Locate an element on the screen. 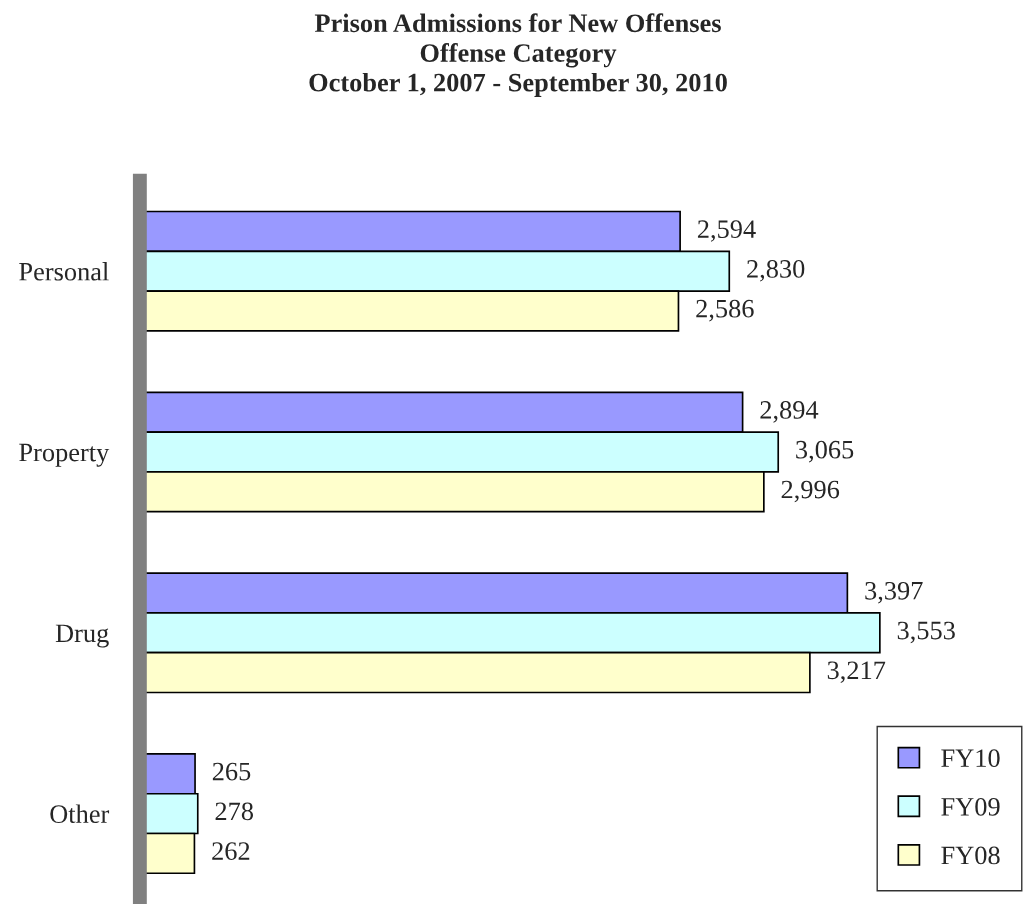 This screenshot has height=904, width=1036. legend-label: FY10 is located at coordinates (970, 758).